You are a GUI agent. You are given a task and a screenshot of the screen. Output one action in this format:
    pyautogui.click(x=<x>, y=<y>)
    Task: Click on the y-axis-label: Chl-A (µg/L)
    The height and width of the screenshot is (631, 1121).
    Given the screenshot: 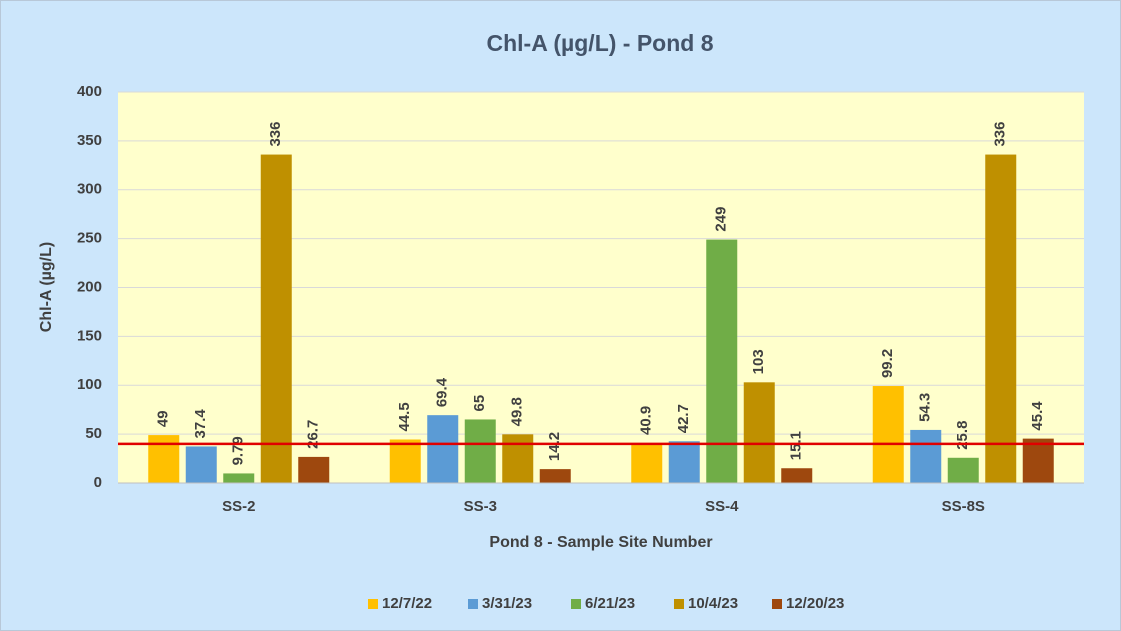 What is the action you would take?
    pyautogui.click(x=46, y=287)
    